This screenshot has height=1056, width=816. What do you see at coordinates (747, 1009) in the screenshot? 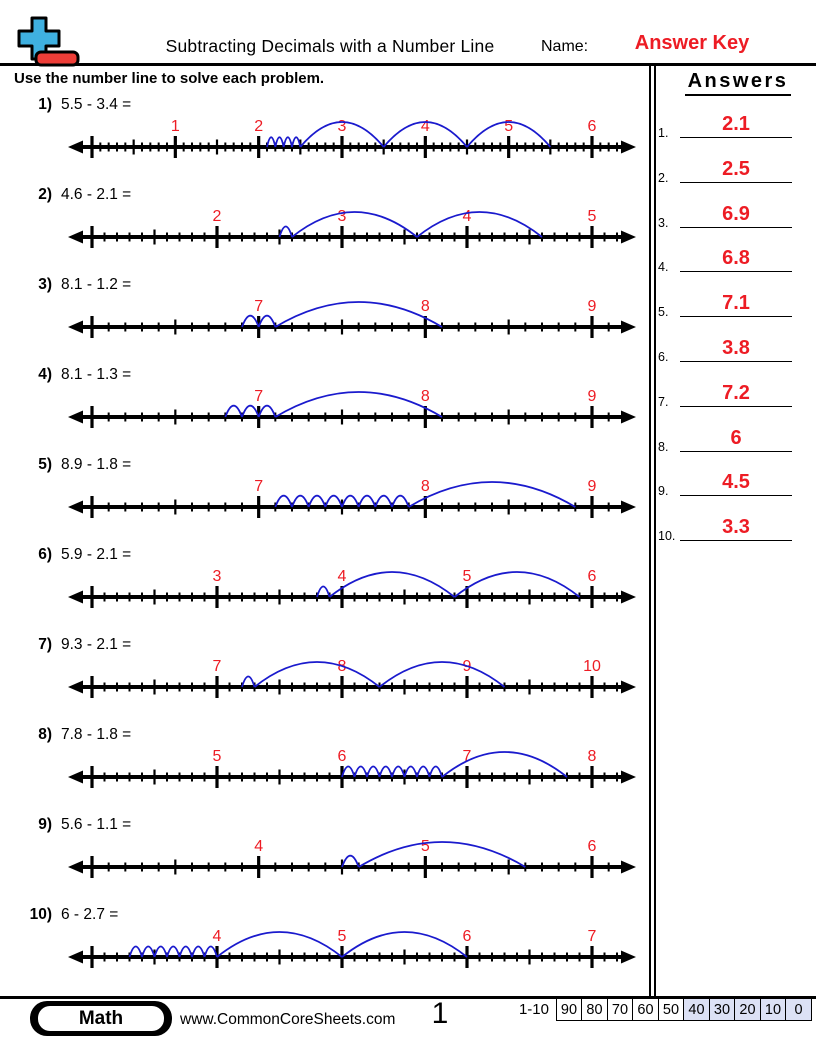
I see `score-cell-20: 20` at bounding box center [747, 1009].